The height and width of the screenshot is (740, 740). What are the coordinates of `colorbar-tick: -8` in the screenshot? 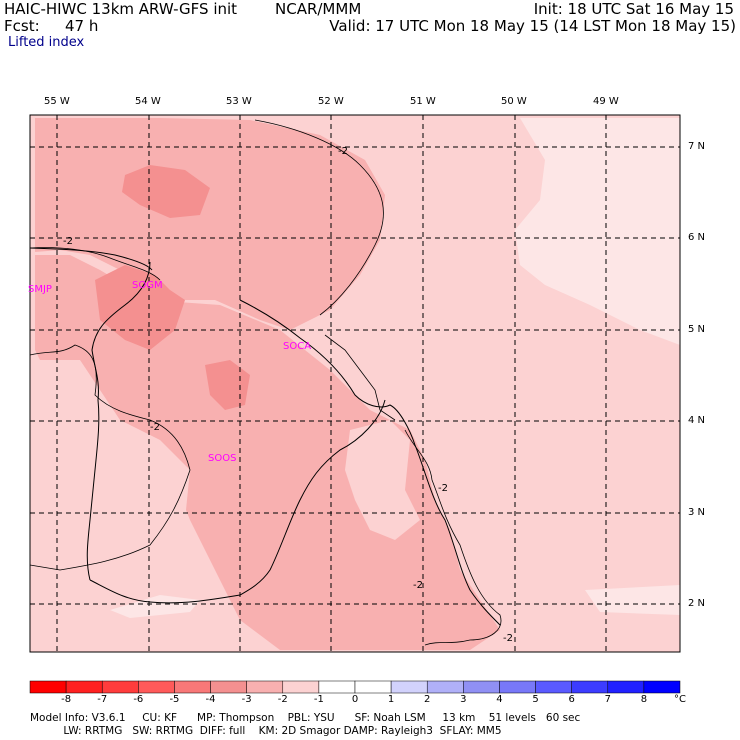 It's located at (66, 699).